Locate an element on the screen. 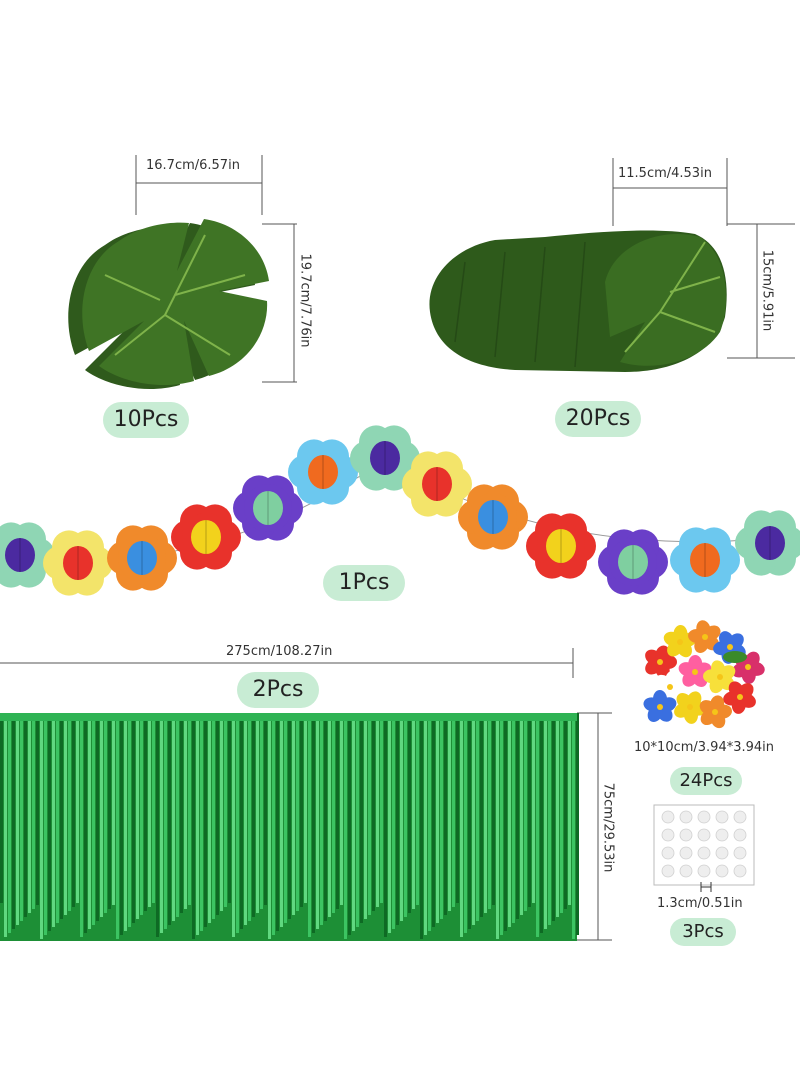 The width and height of the screenshot is (800, 1090). small-leaf-width-label: 11.5cm/4.53in is located at coordinates (665, 173).